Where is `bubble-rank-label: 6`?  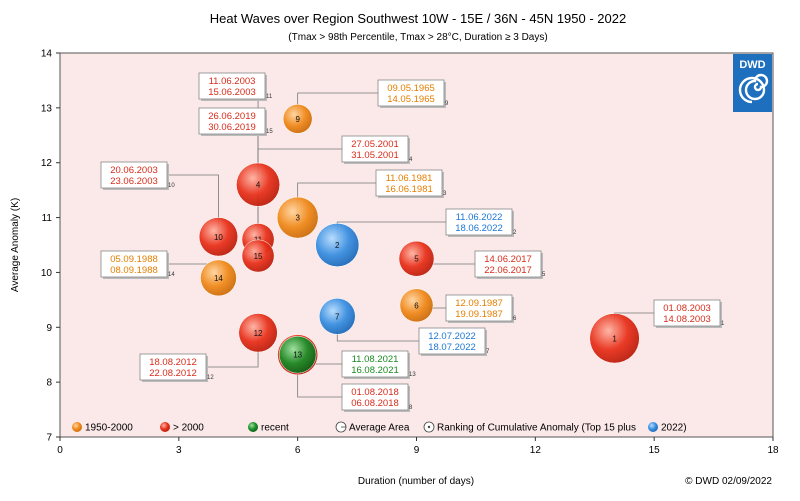 bubble-rank-label: 6 is located at coordinates (416, 305).